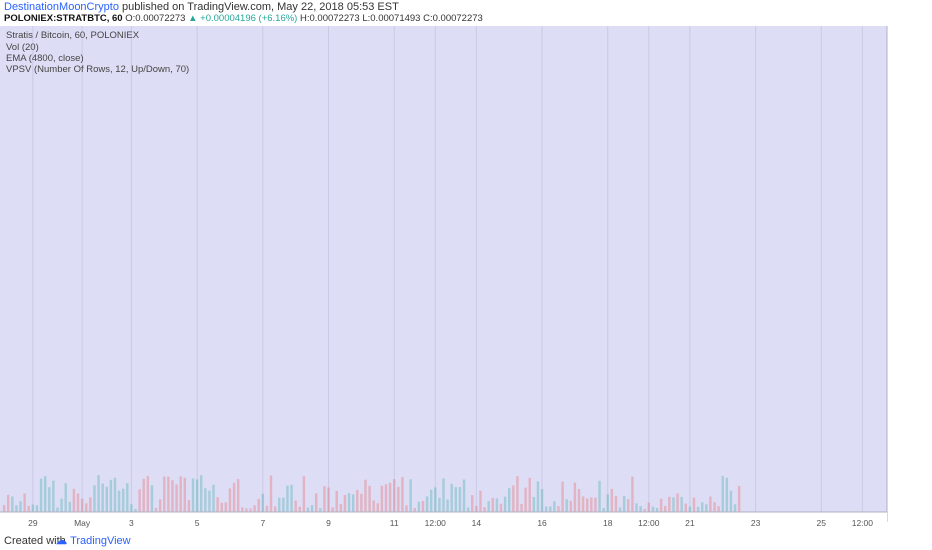  Describe the element at coordinates (608, 523) in the screenshot. I see `time-tick-label: 18` at that location.